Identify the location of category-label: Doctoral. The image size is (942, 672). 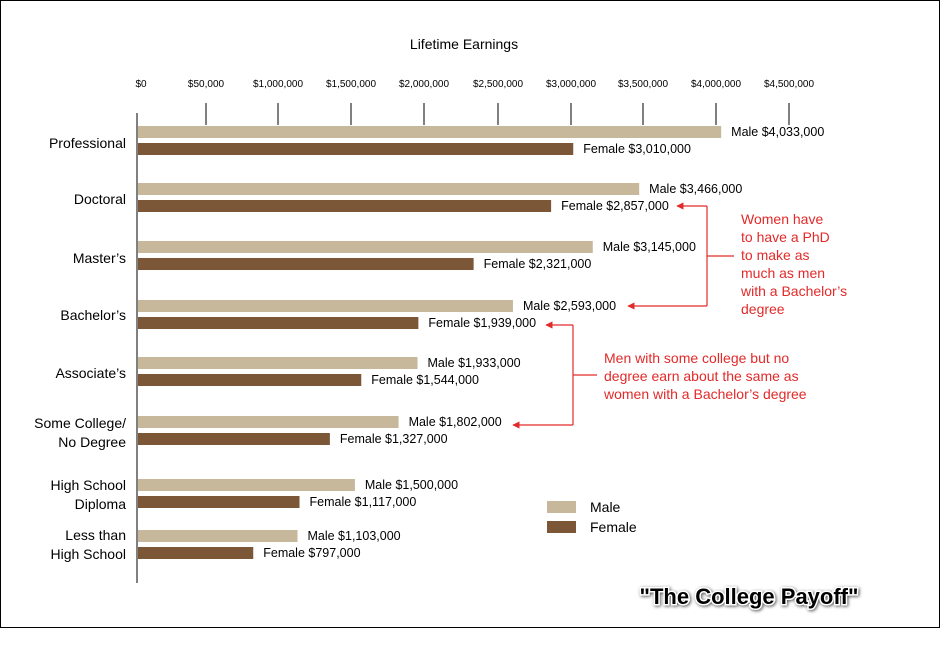
(100, 199).